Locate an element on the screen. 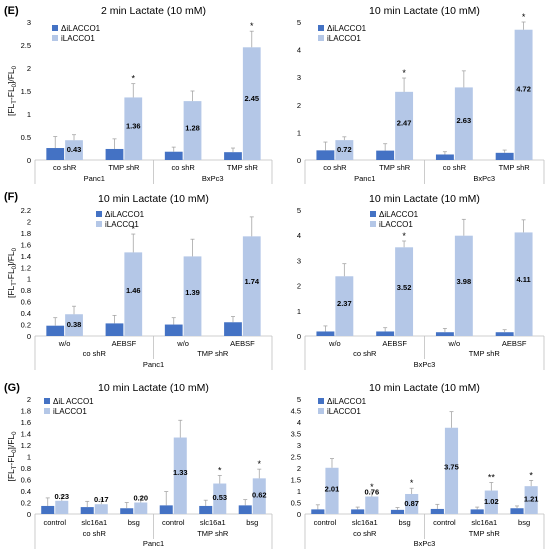 This screenshot has width=550, height=558. x-tick-label: slc16a1 is located at coordinates (213, 522).